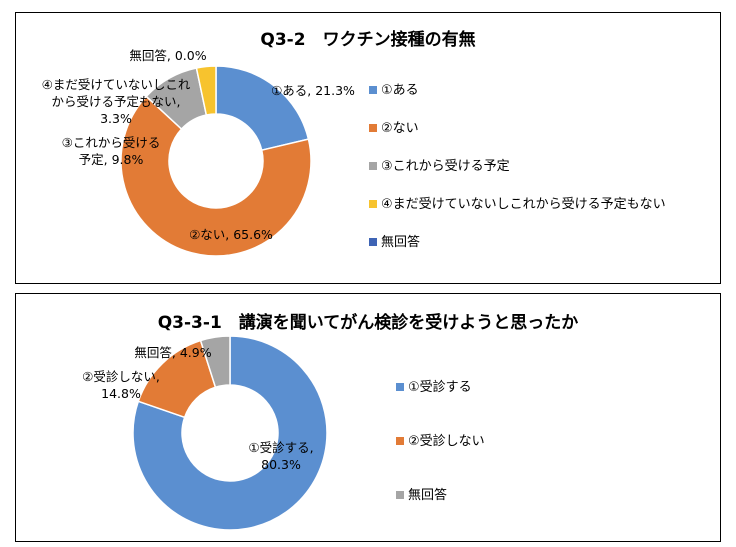  What do you see at coordinates (111, 151) in the screenshot?
I see `data-label-3: ③これから受ける予定, 9.8%` at bounding box center [111, 151].